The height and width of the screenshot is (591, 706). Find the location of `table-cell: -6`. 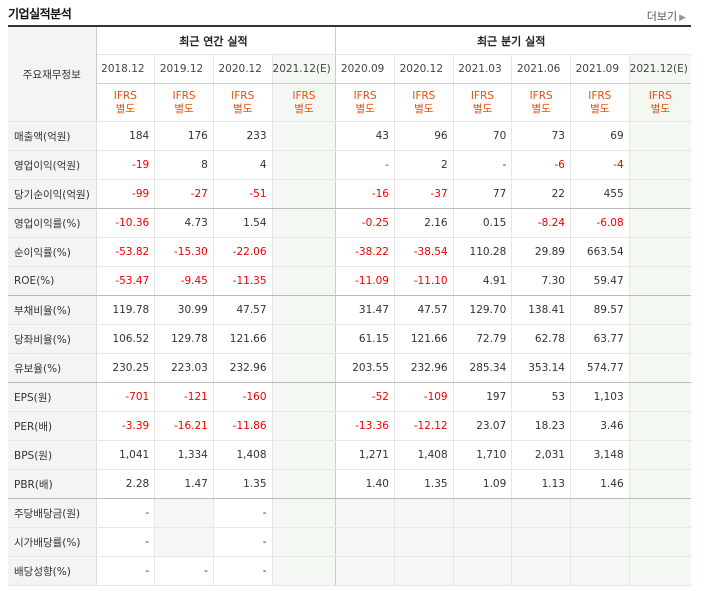

table-cell: -6 is located at coordinates (541, 165).